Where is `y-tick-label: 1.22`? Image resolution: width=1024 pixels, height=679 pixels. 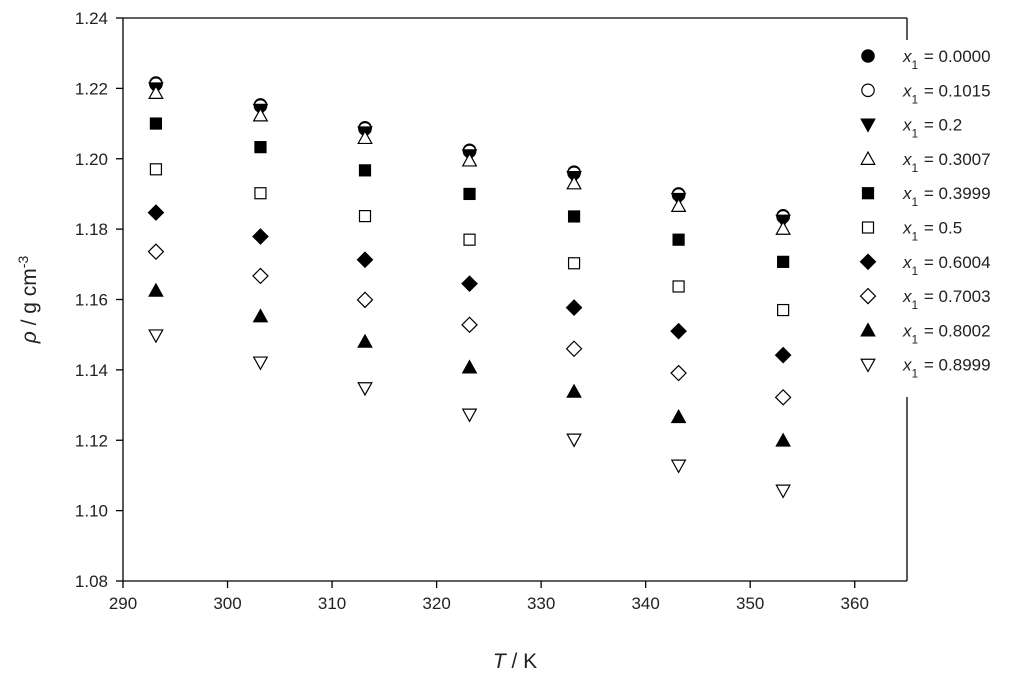 y-tick-label: 1.22 is located at coordinates (91, 88).